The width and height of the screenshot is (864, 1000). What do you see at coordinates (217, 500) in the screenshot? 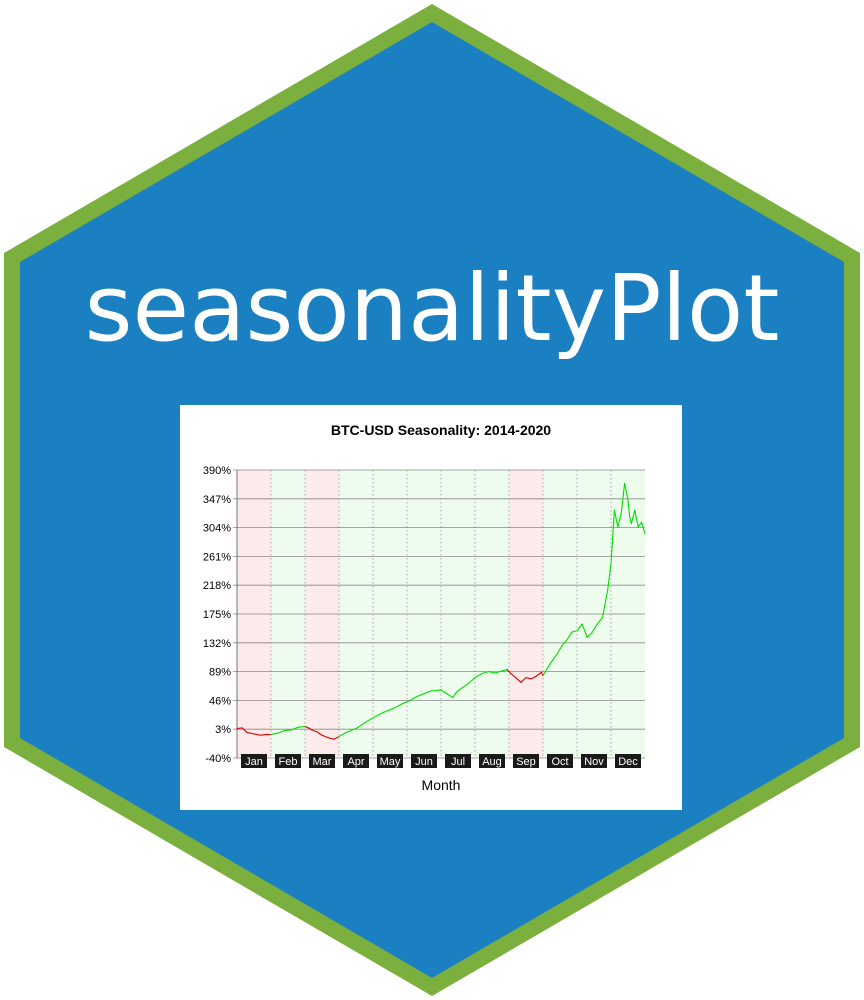
I see `y-tick-label: 347%` at bounding box center [217, 500].